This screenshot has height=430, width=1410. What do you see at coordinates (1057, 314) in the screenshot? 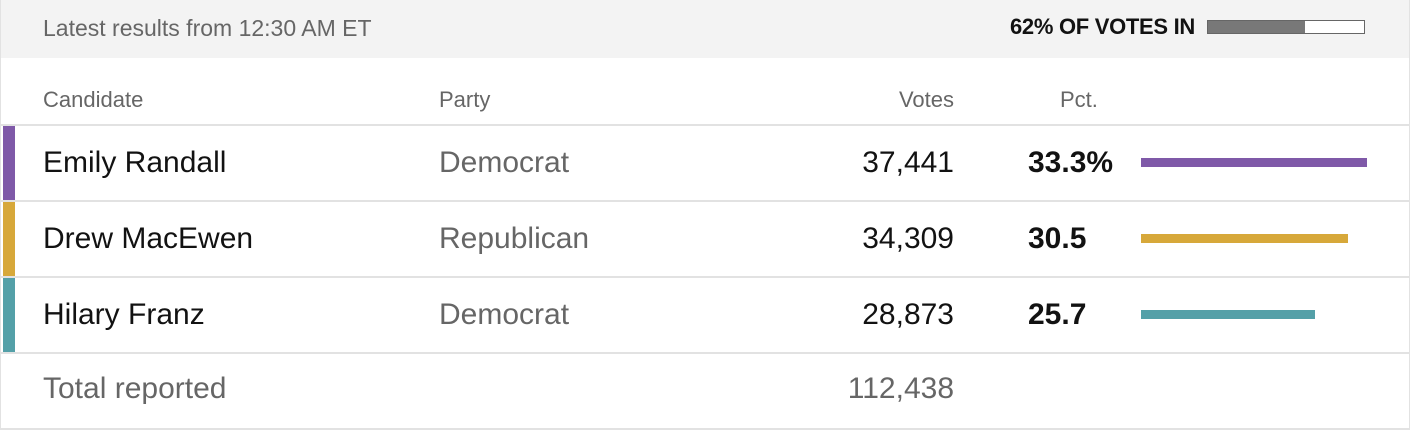
I see `candidate-pct: 25.7` at bounding box center [1057, 314].